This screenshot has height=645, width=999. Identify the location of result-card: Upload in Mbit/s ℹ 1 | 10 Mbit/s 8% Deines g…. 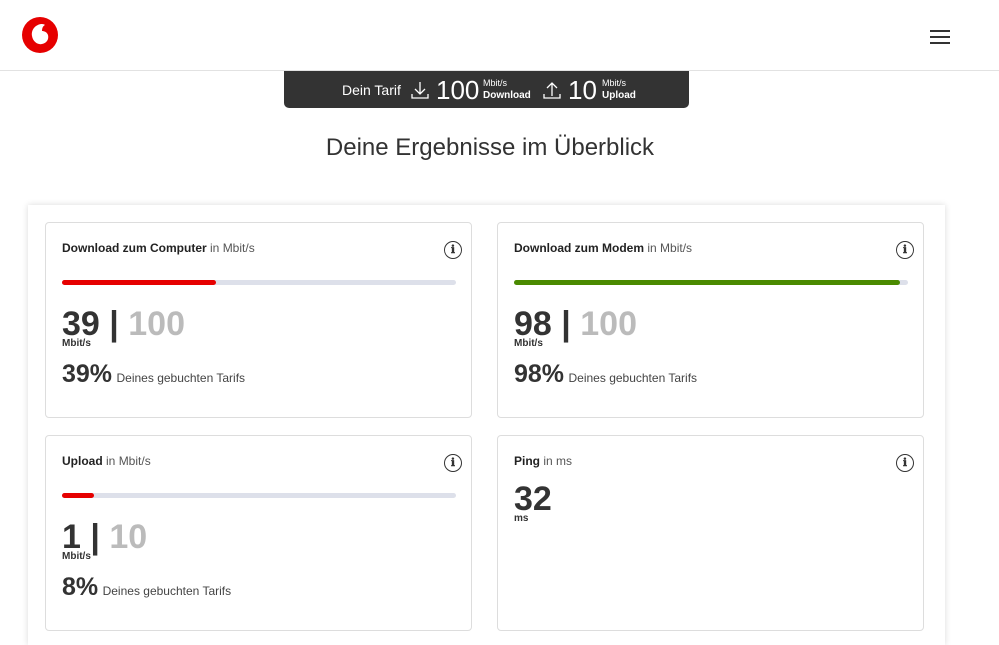
(258, 533).